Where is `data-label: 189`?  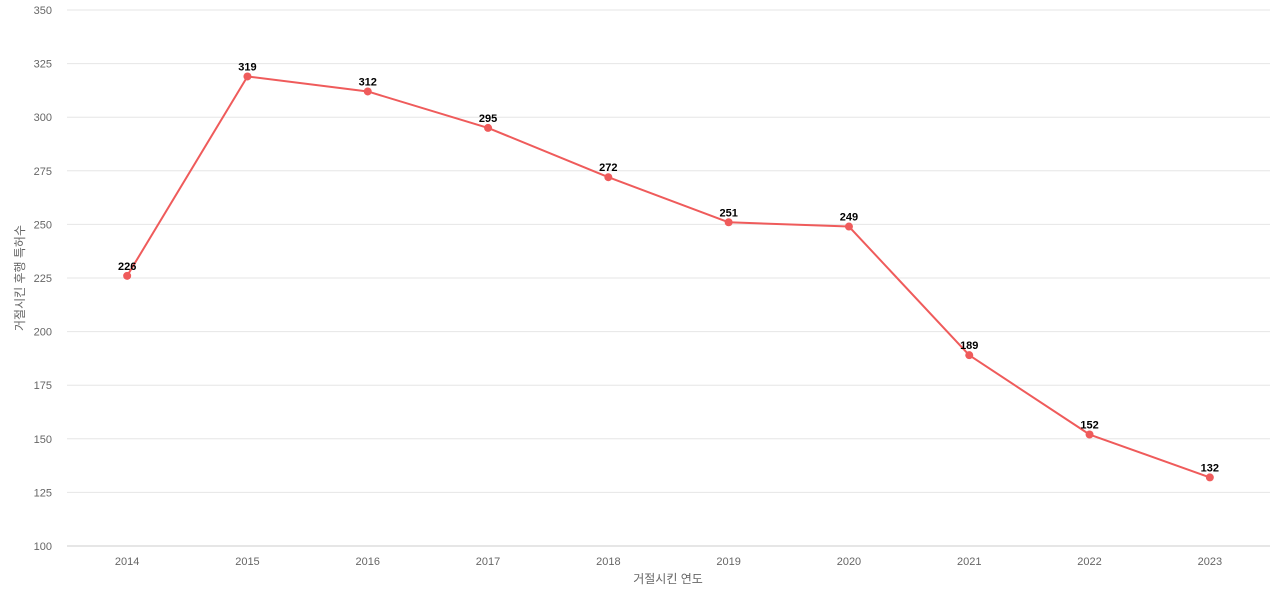
data-label: 189 is located at coordinates (969, 346).